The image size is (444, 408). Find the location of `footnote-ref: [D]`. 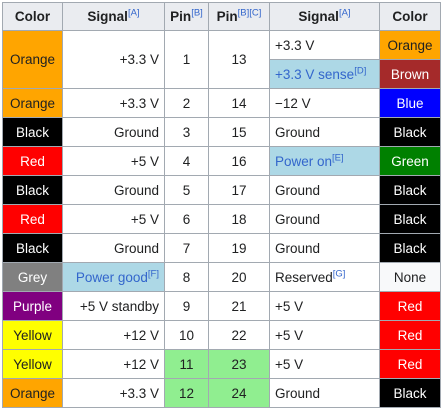

footnote-ref: [D] is located at coordinates (360, 70).